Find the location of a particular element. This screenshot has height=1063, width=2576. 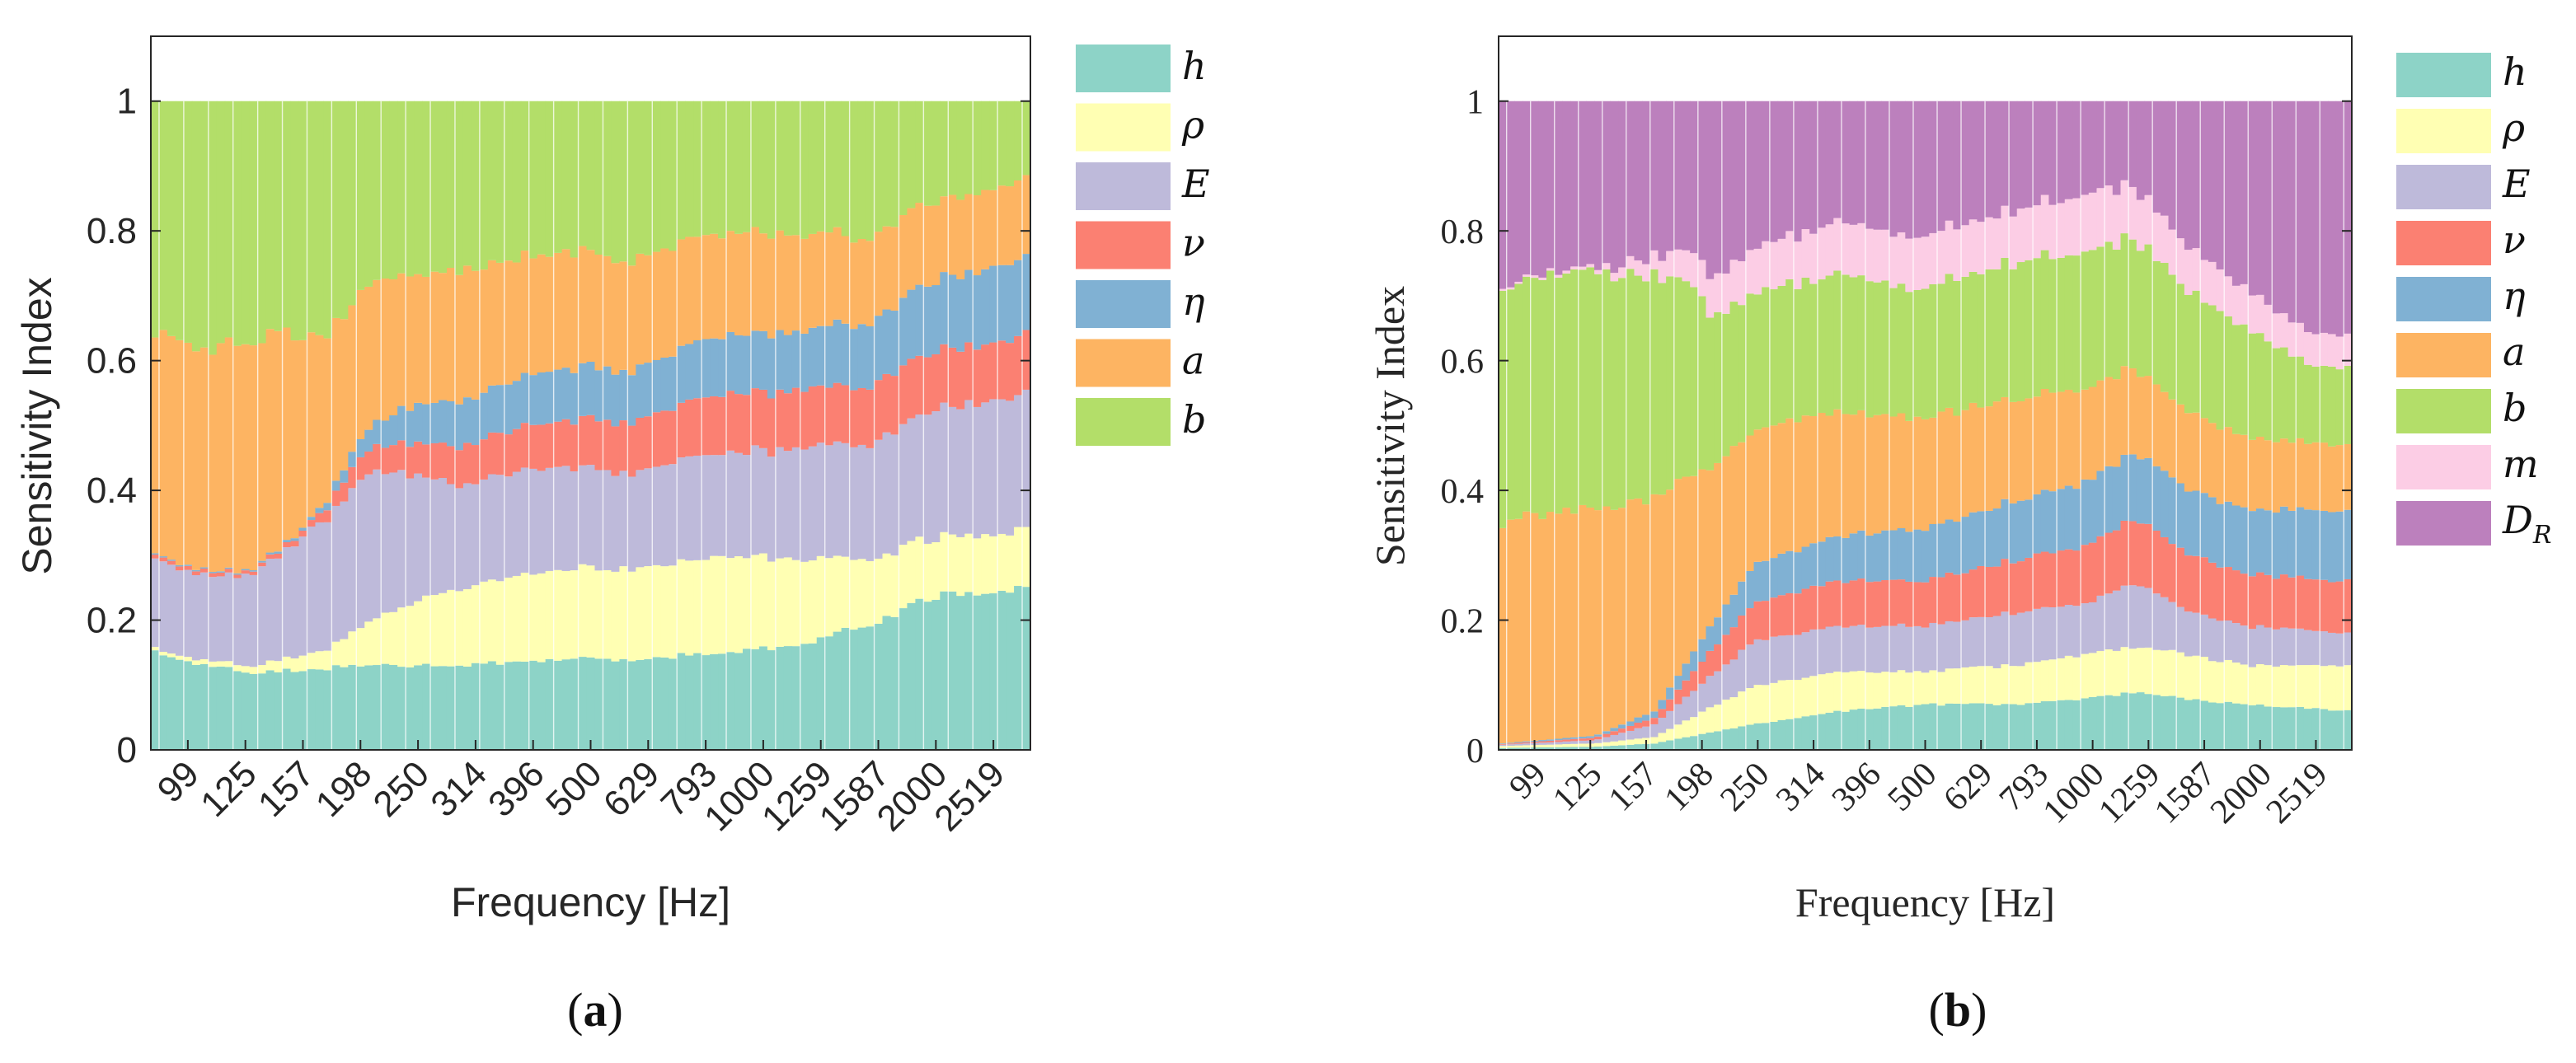

legend-swatch-E is located at coordinates (1123, 186).